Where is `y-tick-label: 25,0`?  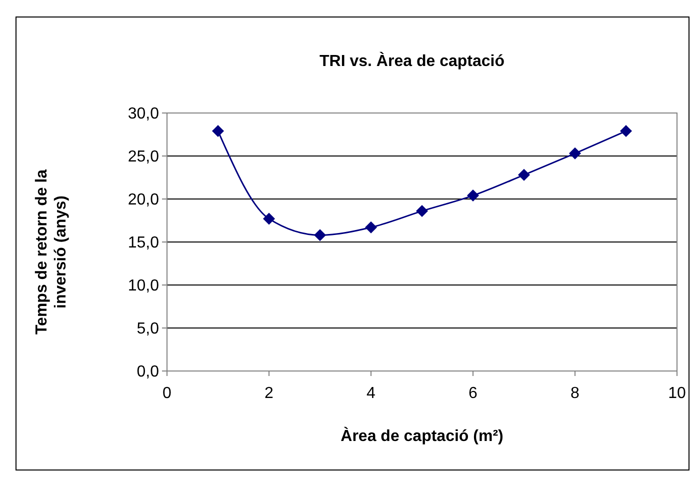
y-tick-label: 25,0 is located at coordinates (144, 157).